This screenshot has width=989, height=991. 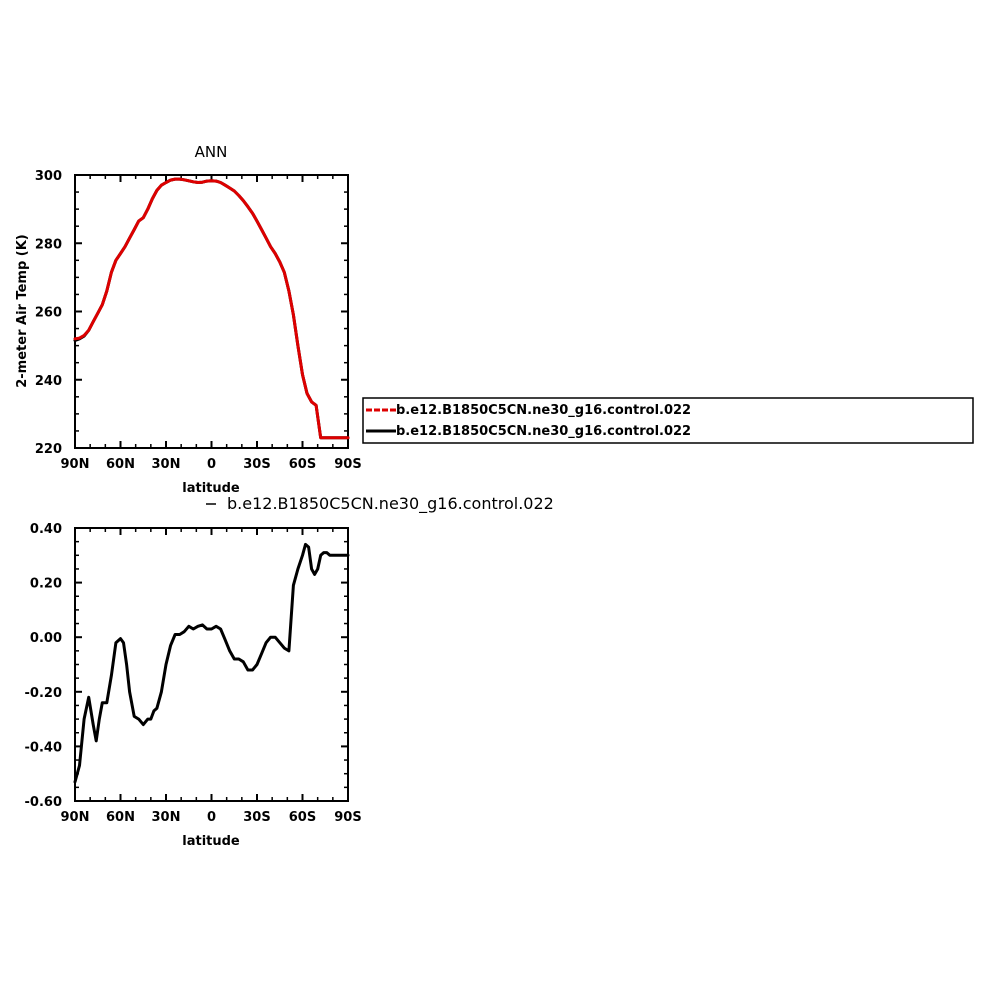 What do you see at coordinates (390, 504) in the screenshot?
I see `bottom-plot-title: b.e12.B1850C5CN.ne30_g16.control.022` at bounding box center [390, 504].